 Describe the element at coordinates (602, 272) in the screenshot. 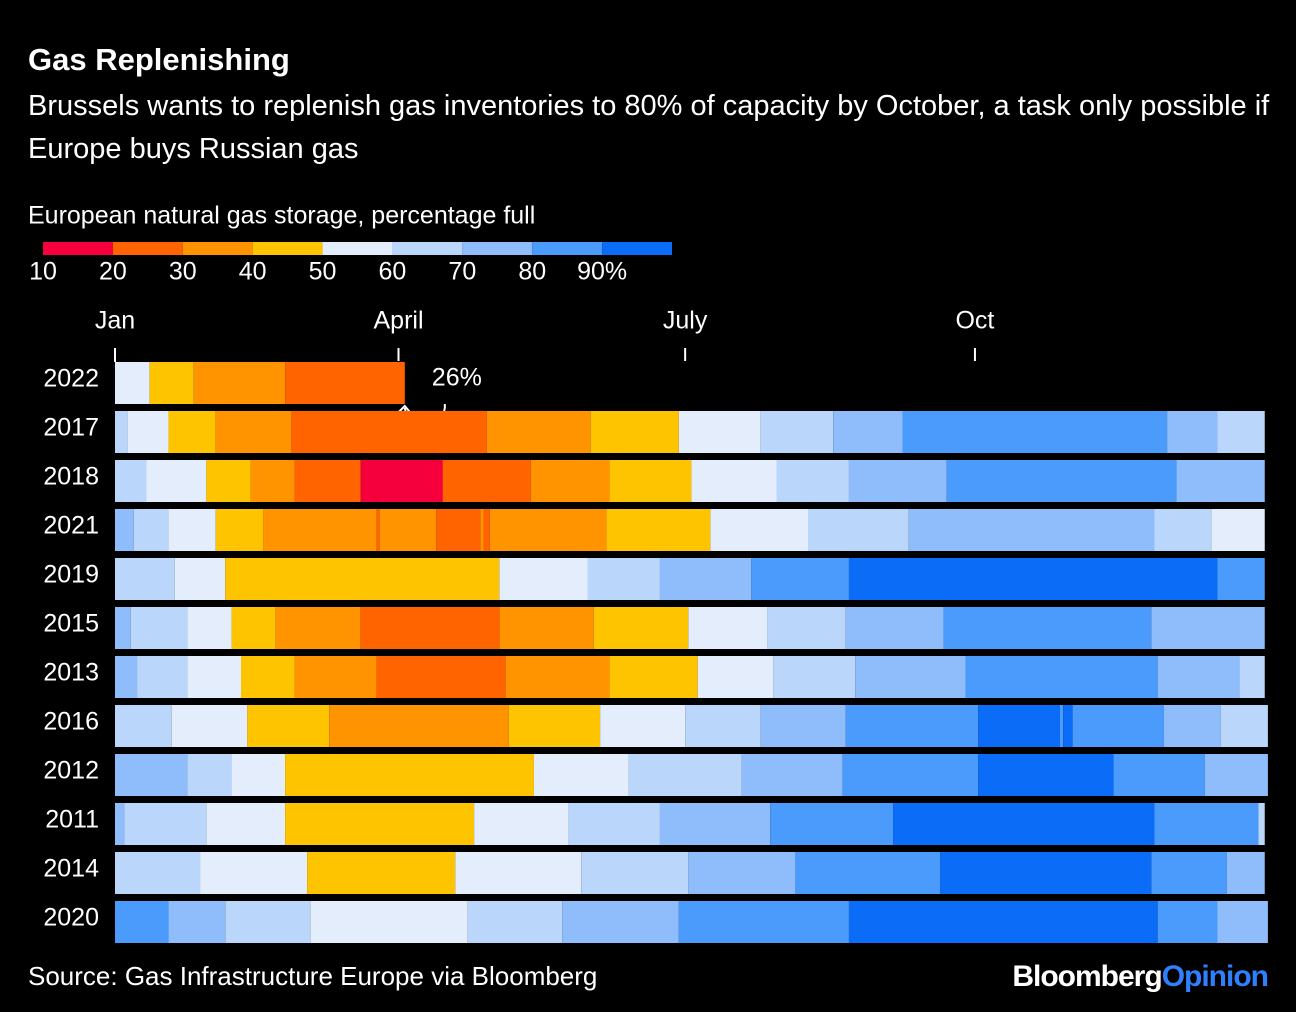

I see `legend-tick-label: 90%` at that location.